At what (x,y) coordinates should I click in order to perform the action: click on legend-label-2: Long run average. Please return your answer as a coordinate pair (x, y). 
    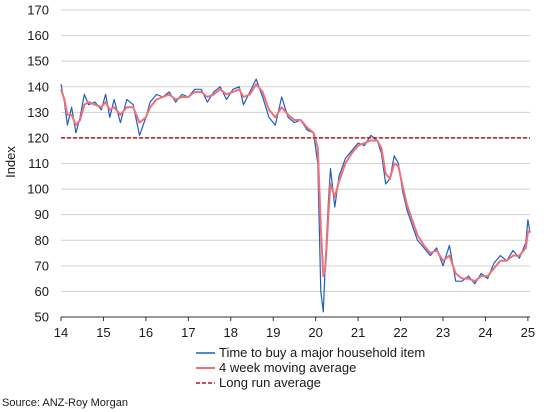
    Looking at the image, I should click on (270, 382).